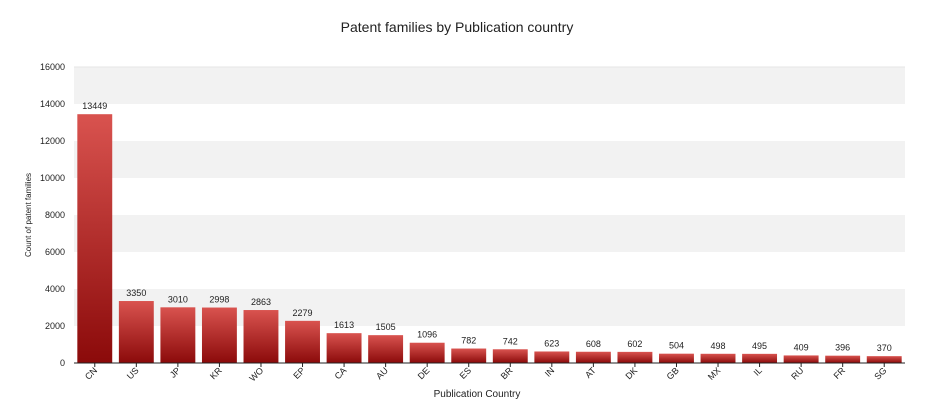  What do you see at coordinates (52, 104) in the screenshot?
I see `y-tick-label: 14000` at bounding box center [52, 104].